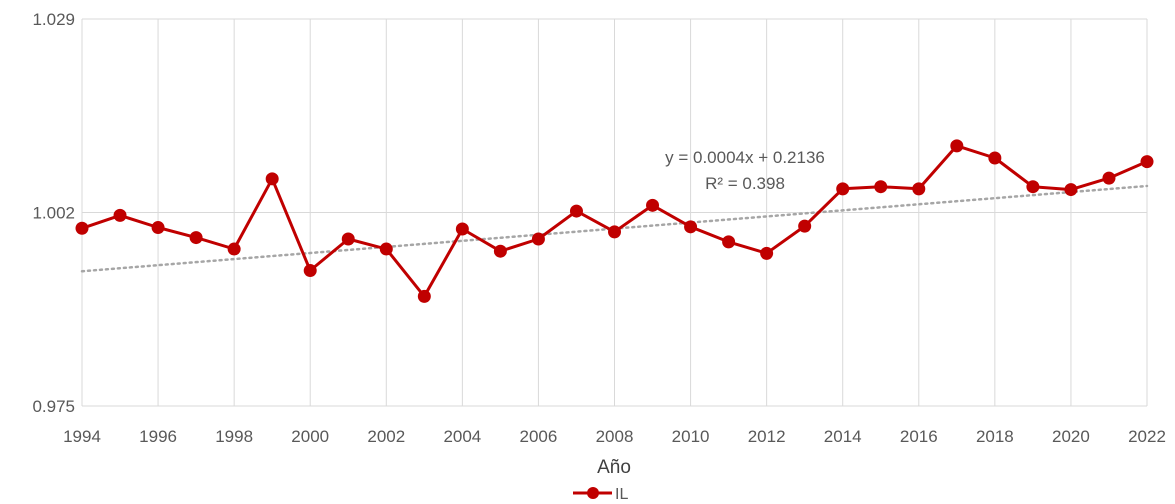 The image size is (1175, 504). Describe the element at coordinates (310, 436) in the screenshot. I see `x-tick-label: 2000` at that location.